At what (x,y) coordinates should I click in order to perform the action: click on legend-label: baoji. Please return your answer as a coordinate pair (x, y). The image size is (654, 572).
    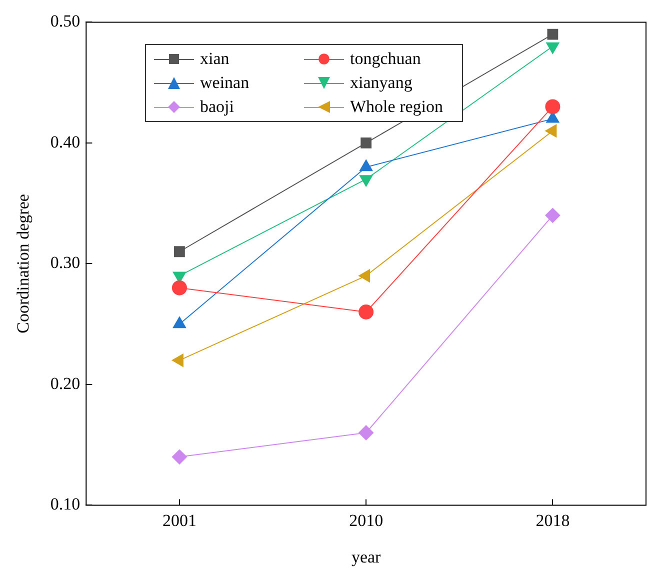
    Looking at the image, I should click on (217, 107).